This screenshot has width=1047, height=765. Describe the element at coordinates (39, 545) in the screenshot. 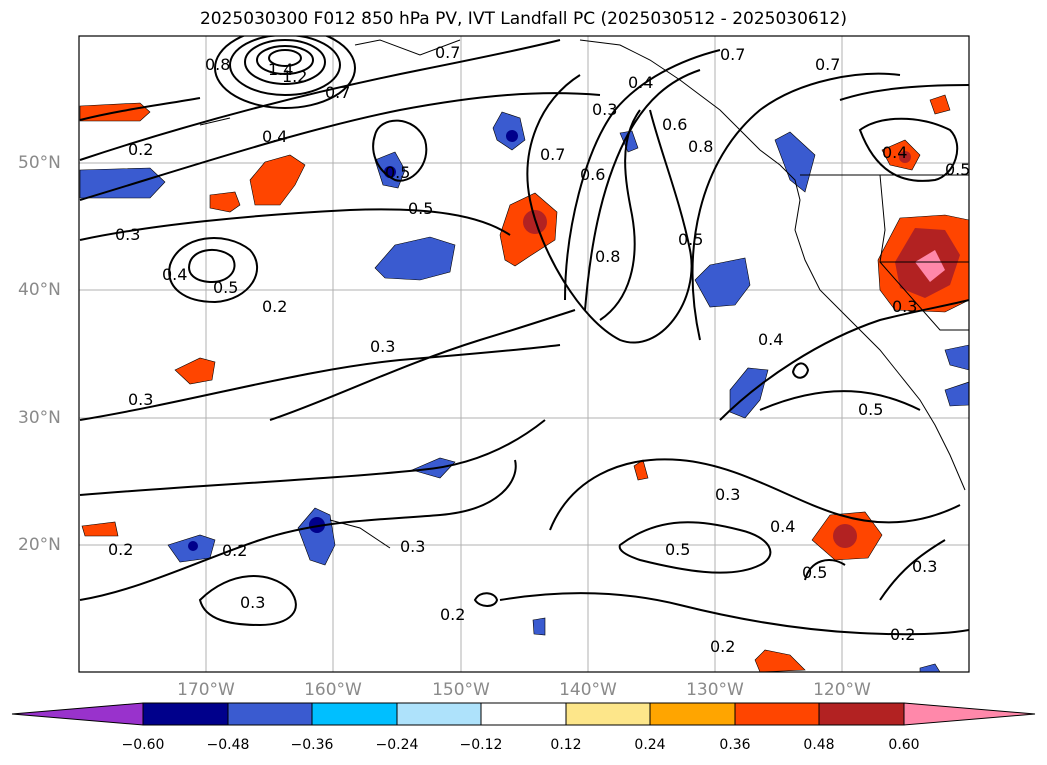

I see `lat-tick-label: 20°N` at that location.